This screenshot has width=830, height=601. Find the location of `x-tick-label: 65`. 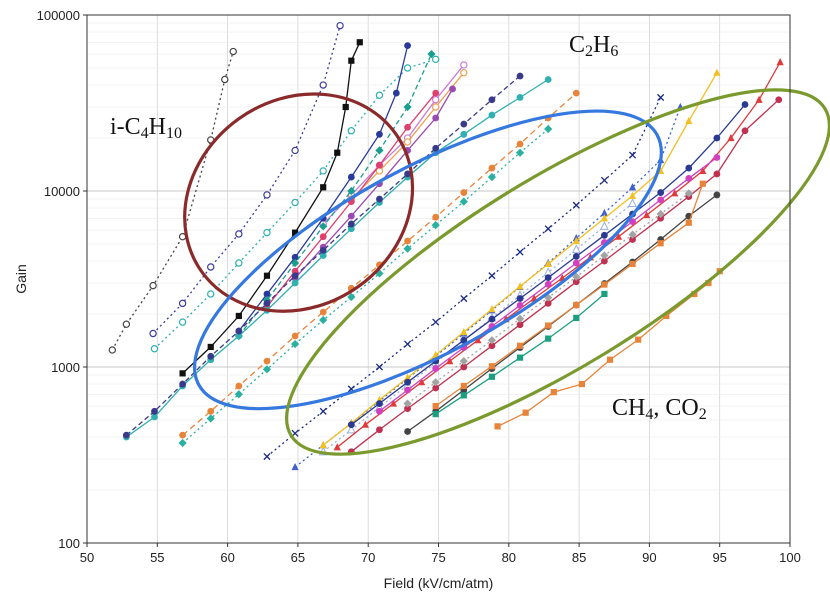

x-tick-label: 65 is located at coordinates (298, 557).